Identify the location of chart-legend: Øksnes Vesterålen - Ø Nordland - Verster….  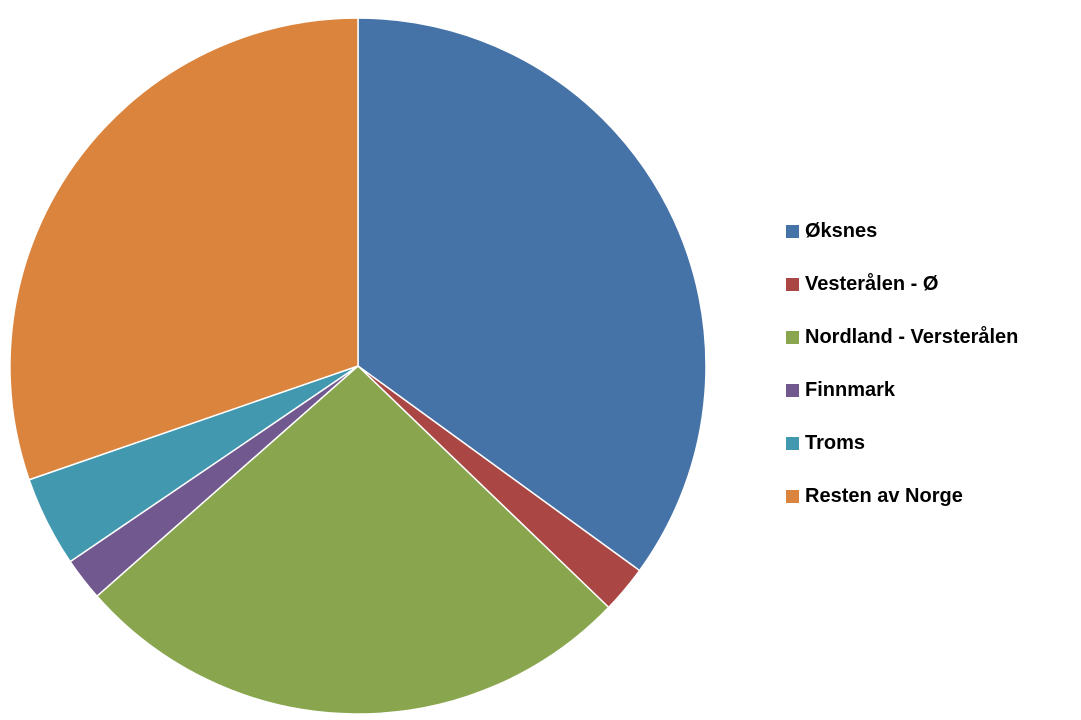
(902, 377).